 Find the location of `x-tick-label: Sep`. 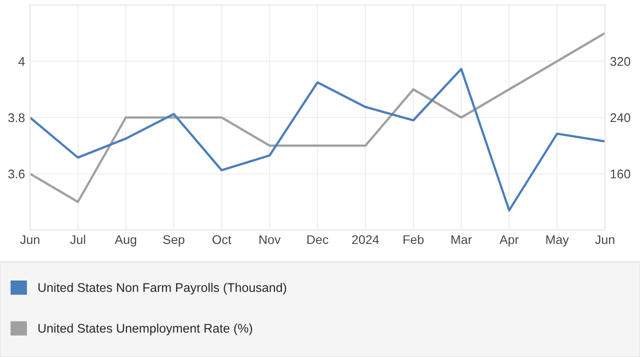

x-tick-label: Sep is located at coordinates (173, 241).